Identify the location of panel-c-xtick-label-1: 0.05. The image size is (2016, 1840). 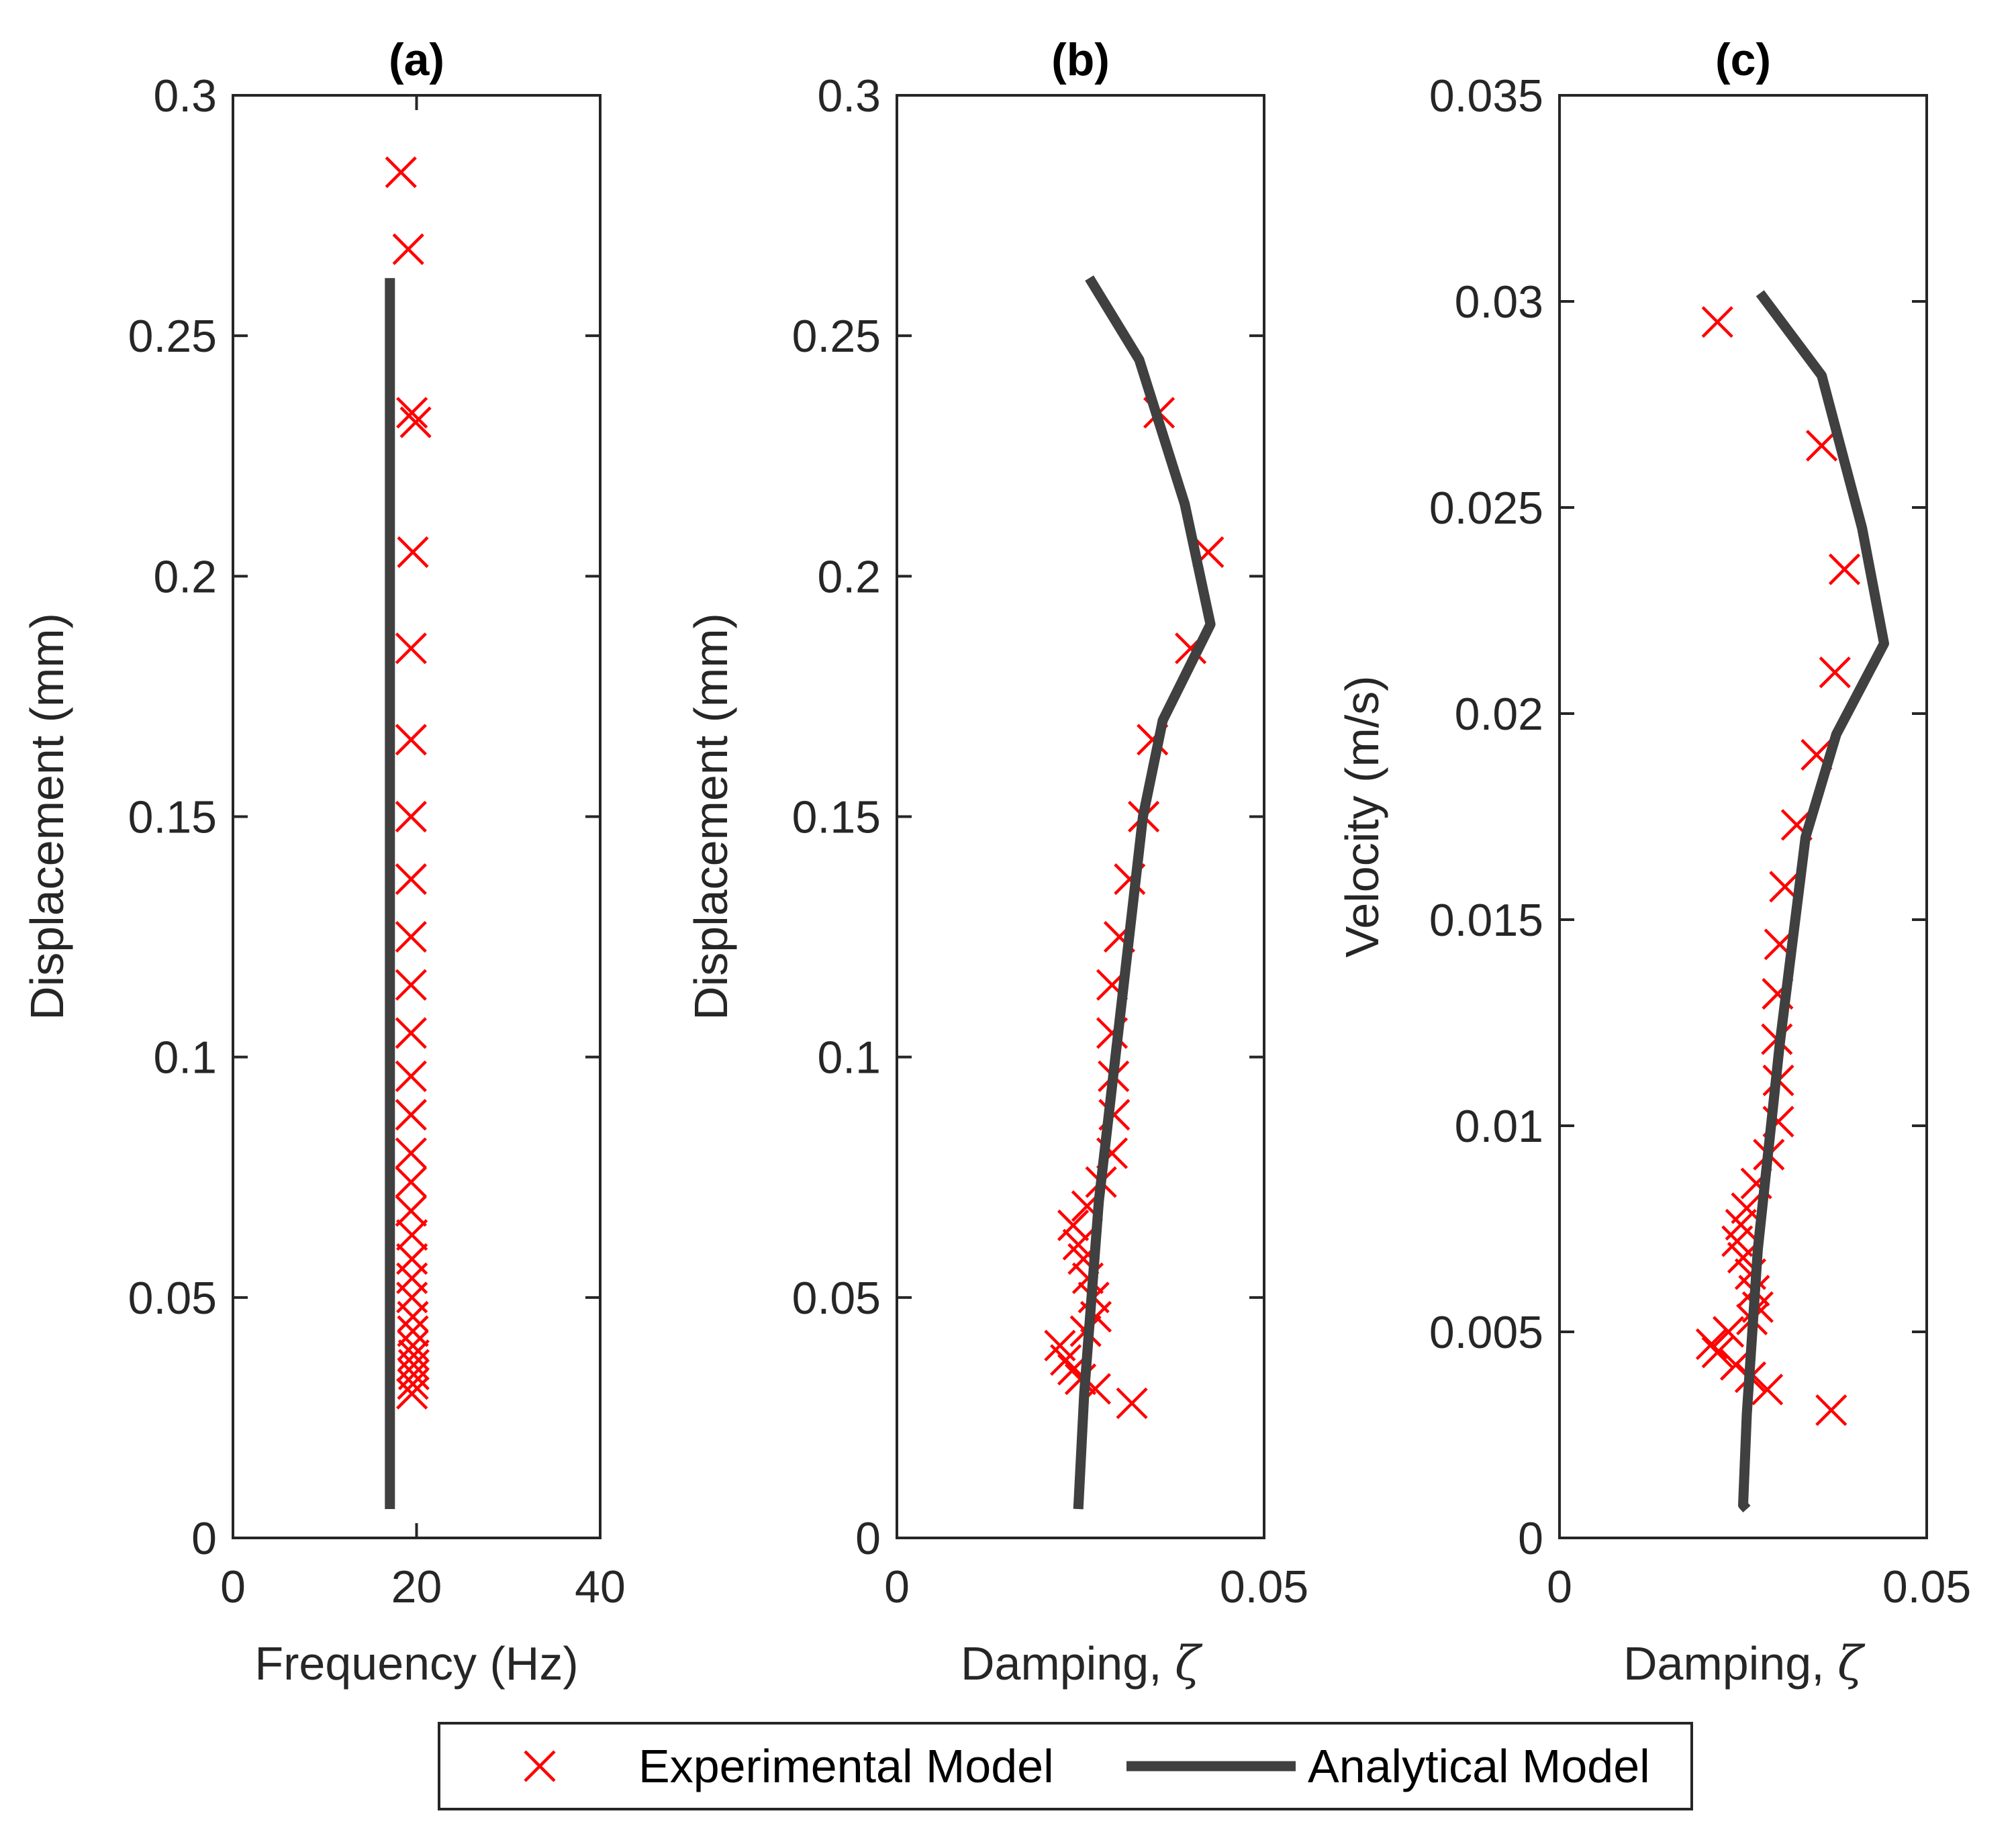
(1926, 1586).